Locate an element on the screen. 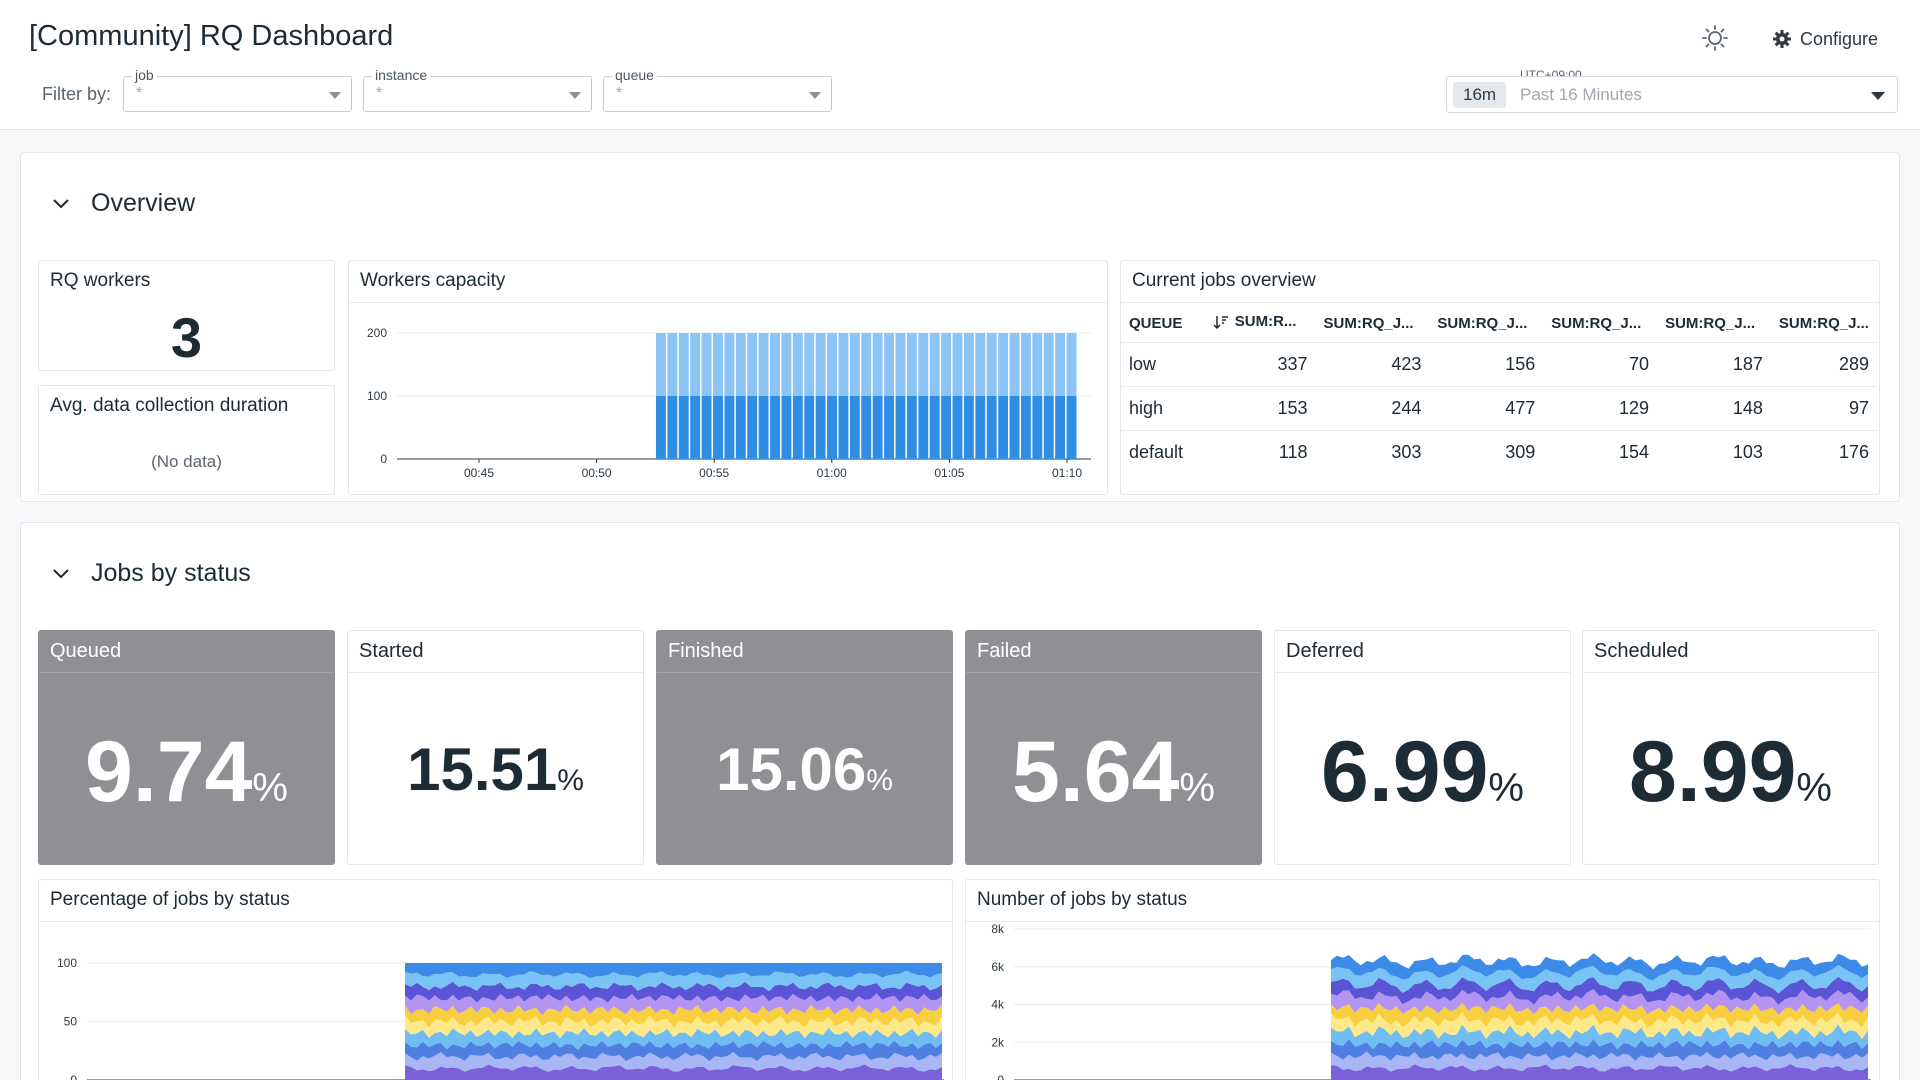  configure-button: Configure is located at coordinates (1825, 39).